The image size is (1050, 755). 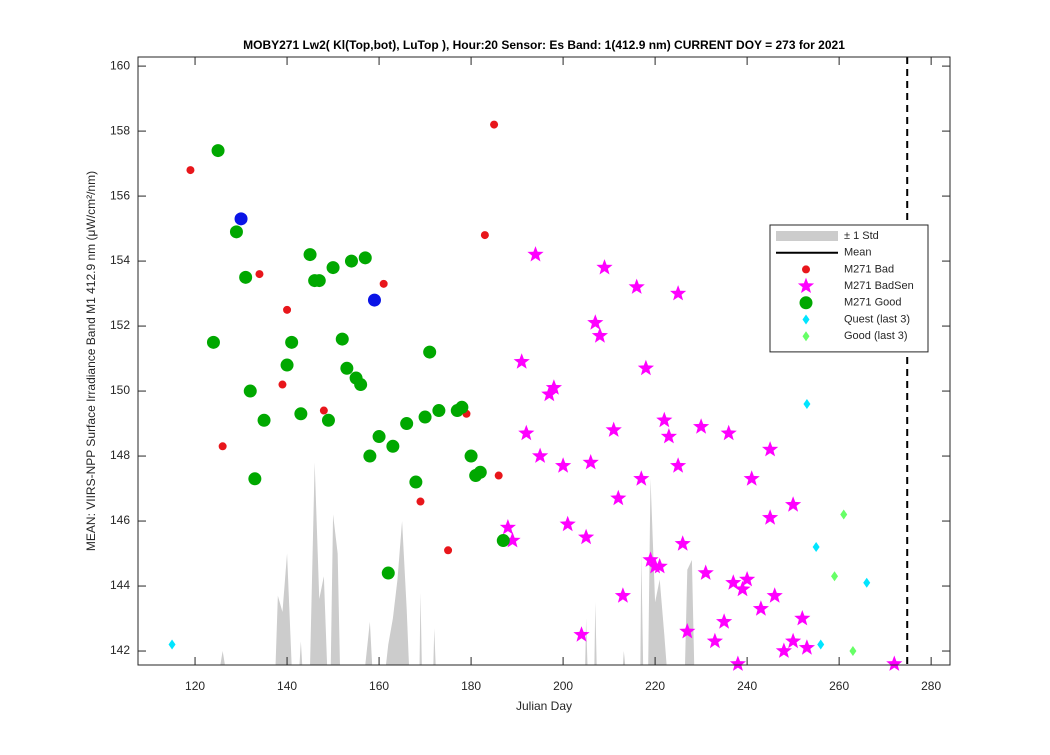 I want to click on x-tick-label: 140, so click(x=287, y=686).